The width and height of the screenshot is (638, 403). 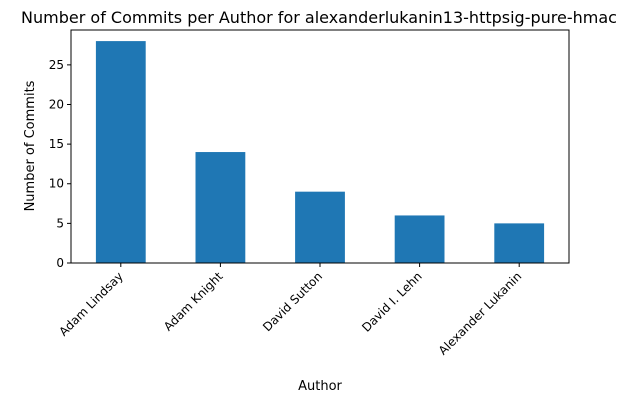 What do you see at coordinates (56, 184) in the screenshot?
I see `y-tick-label-2: 10` at bounding box center [56, 184].